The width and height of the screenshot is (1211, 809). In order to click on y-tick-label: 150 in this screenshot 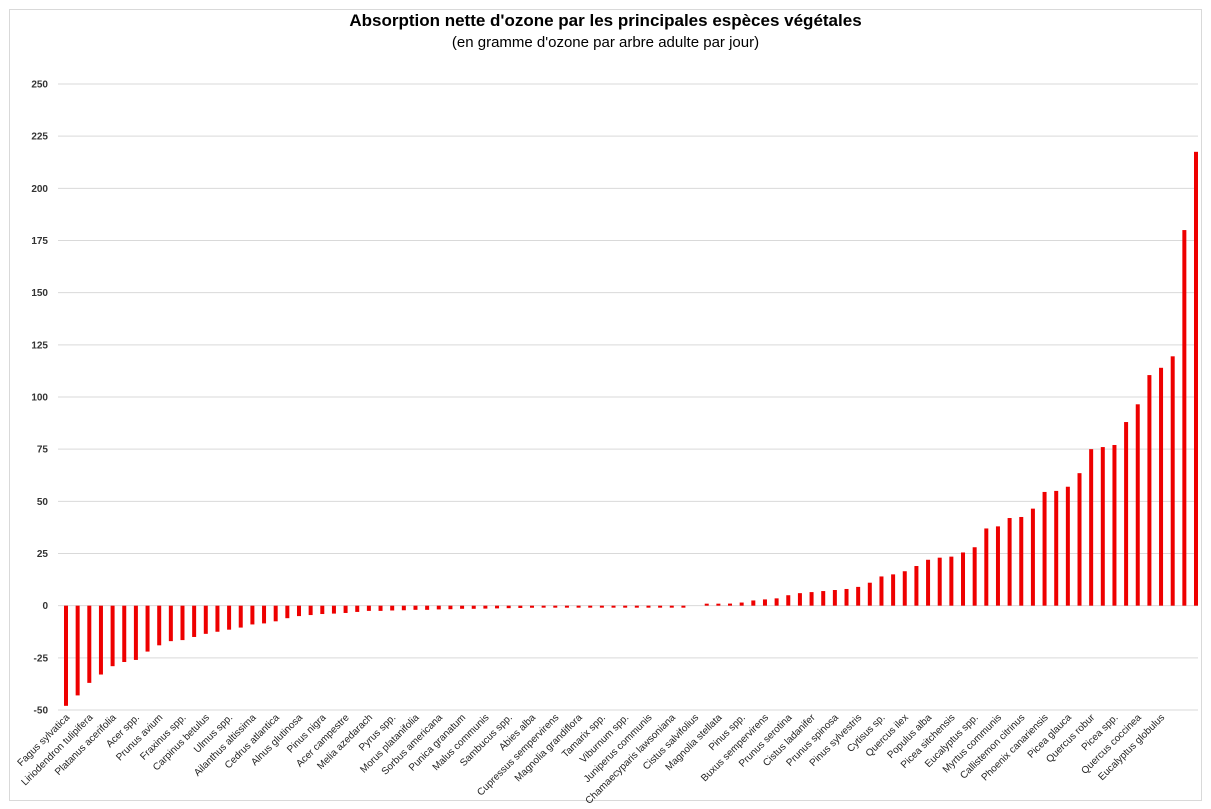, I will do `click(39, 293)`.